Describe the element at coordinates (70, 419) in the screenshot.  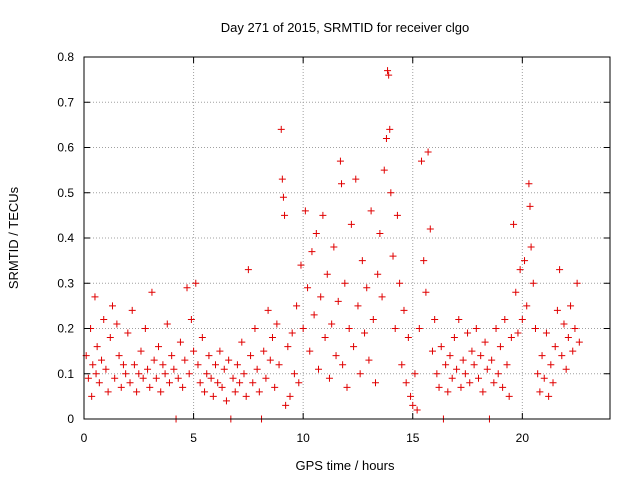
I see `y-tick-label: 0` at that location.